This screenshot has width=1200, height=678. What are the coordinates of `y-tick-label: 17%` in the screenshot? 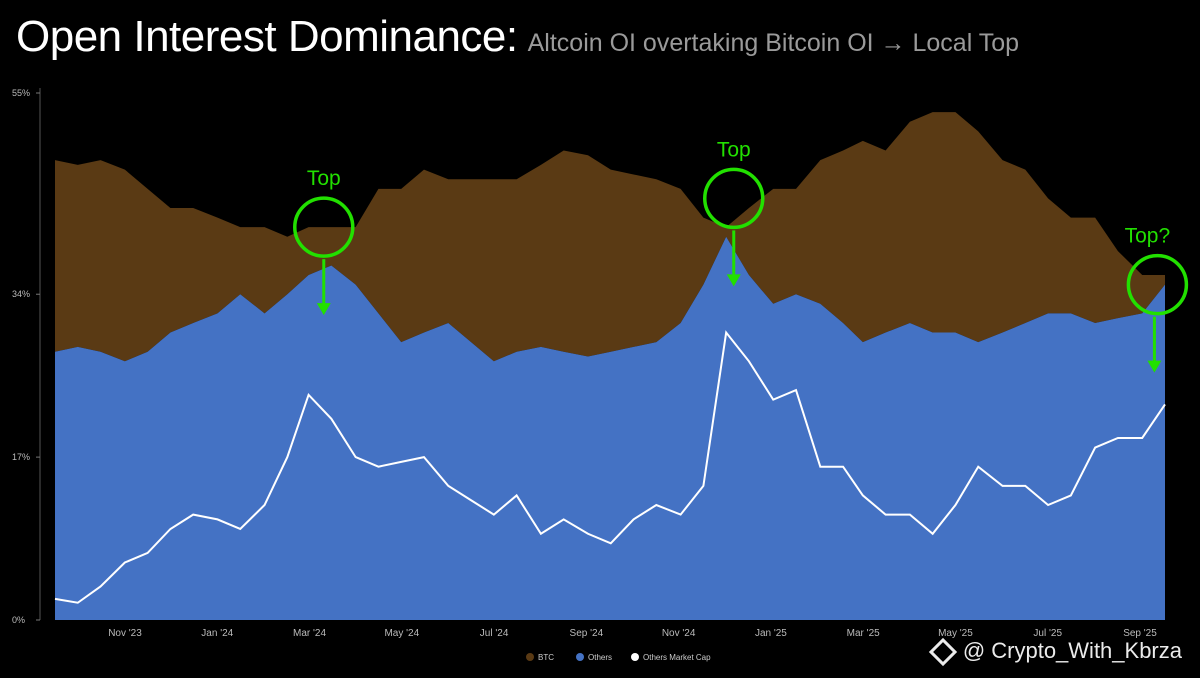 It's located at (21, 457).